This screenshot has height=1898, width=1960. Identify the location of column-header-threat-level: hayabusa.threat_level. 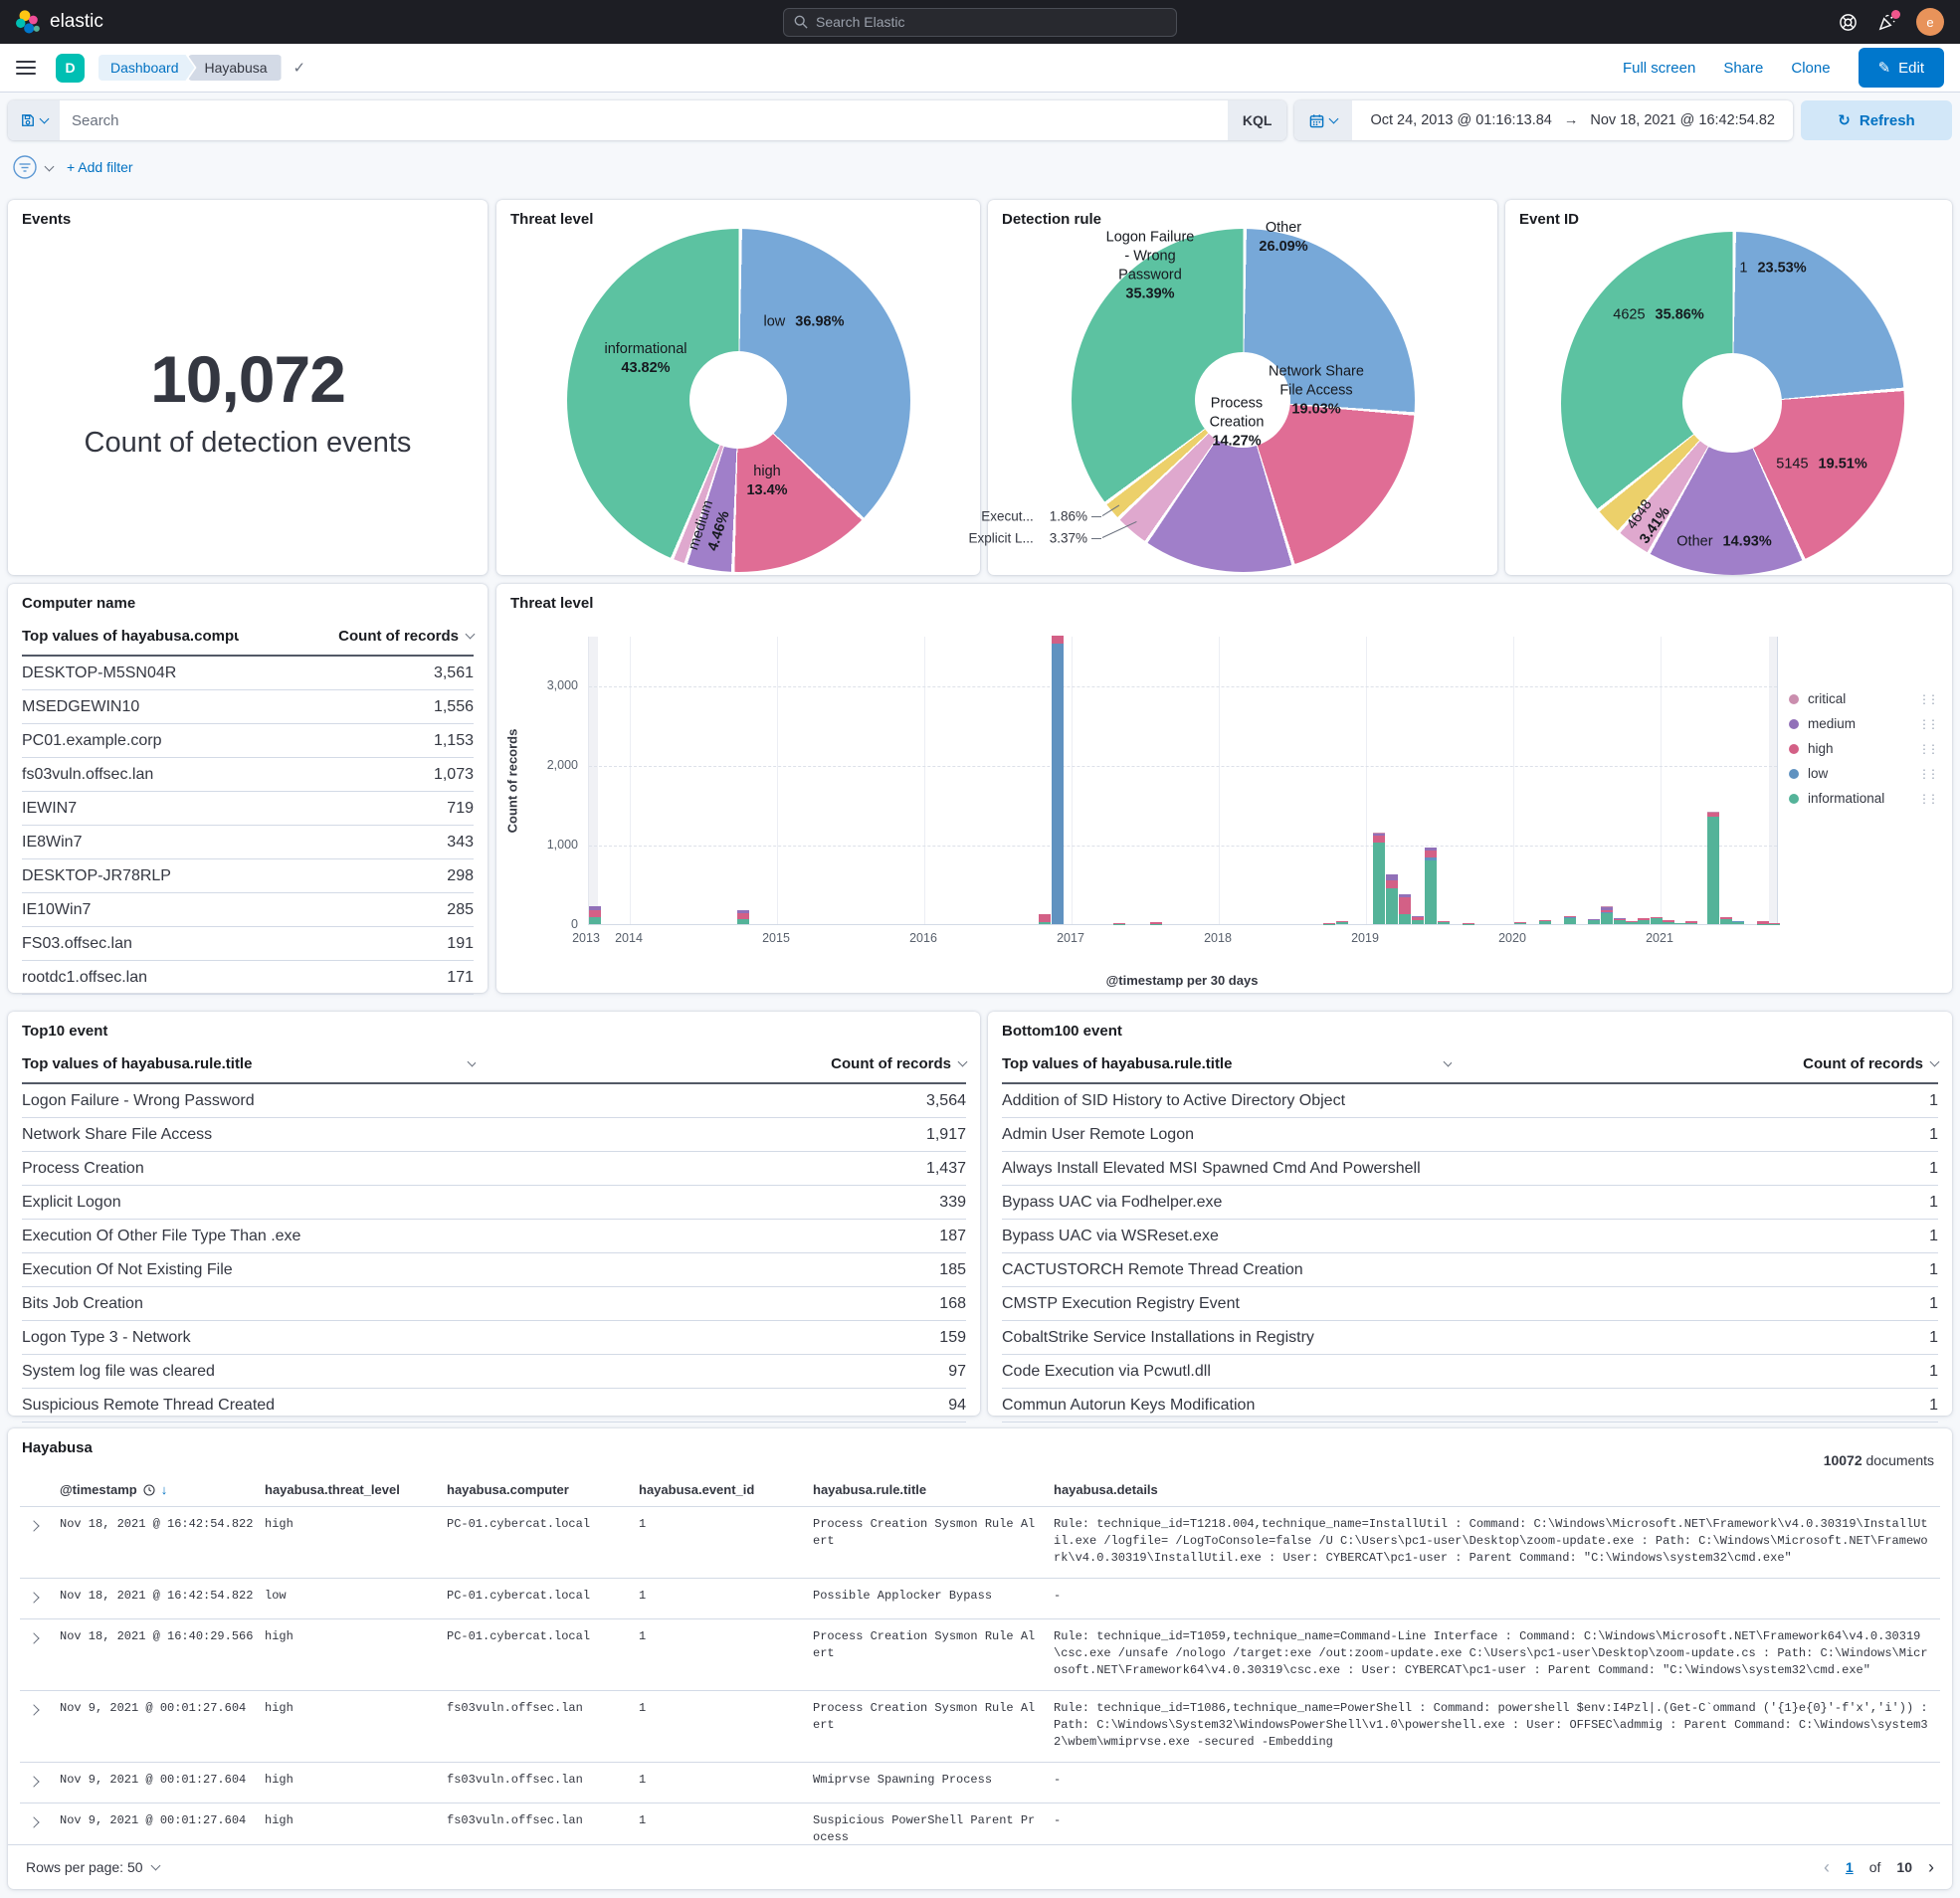
(332, 1489).